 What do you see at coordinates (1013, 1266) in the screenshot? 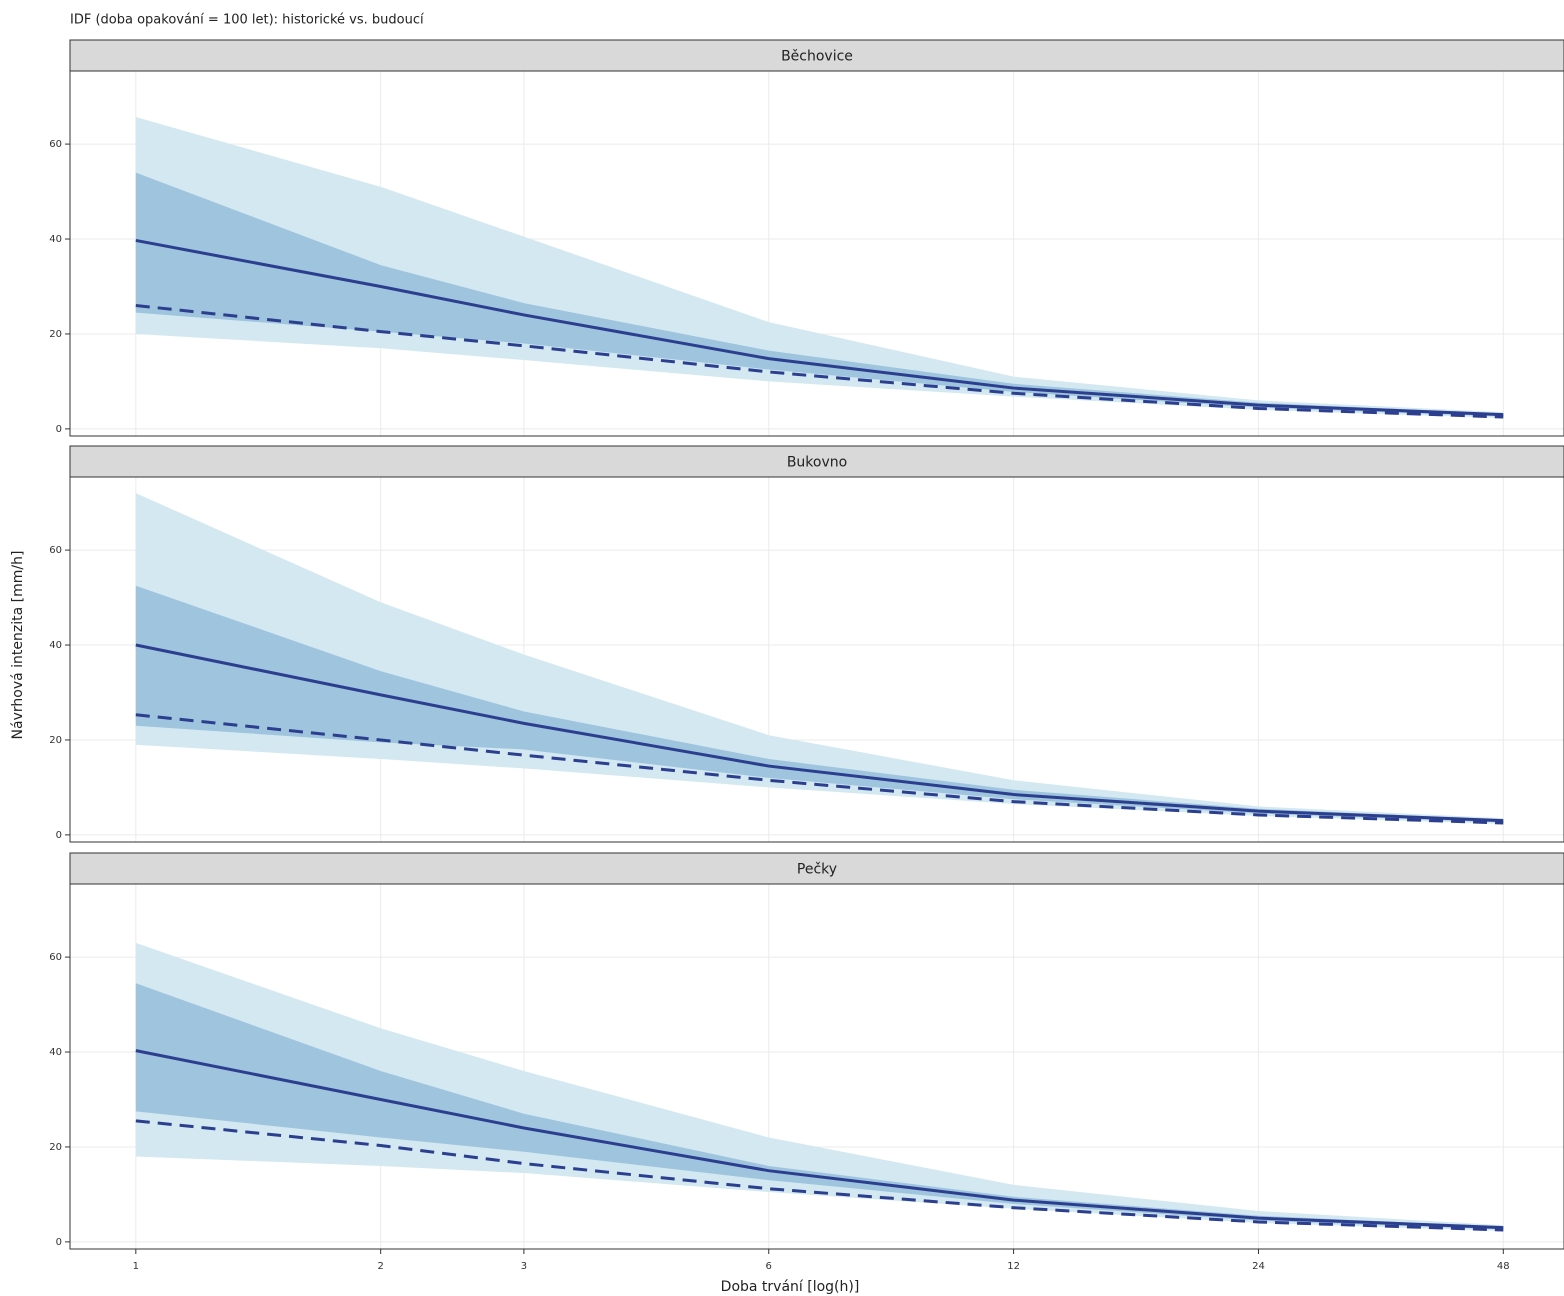
I see `x-tick-label: 12` at bounding box center [1013, 1266].